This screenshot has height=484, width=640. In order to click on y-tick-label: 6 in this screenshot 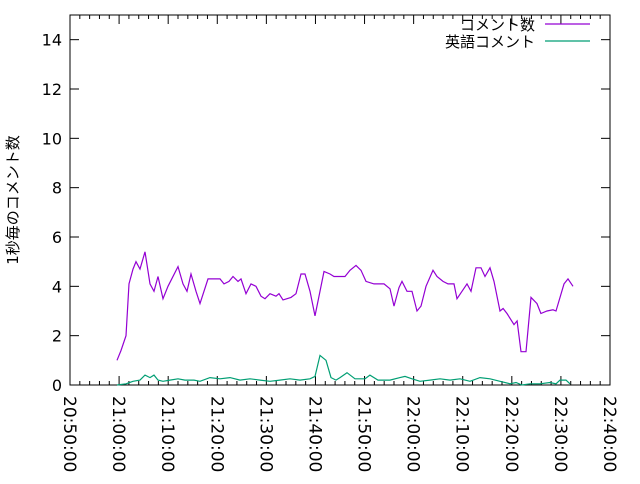, I will do `click(57, 237)`.